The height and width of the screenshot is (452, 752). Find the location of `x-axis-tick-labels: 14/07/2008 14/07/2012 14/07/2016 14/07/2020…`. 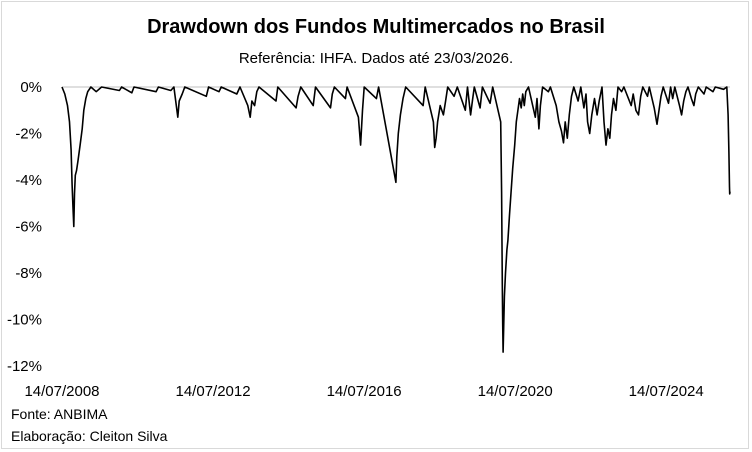

x-axis-tick-labels: 14/07/2008 14/07/2012 14/07/2016 14/07/2020… is located at coordinates (363, 391).